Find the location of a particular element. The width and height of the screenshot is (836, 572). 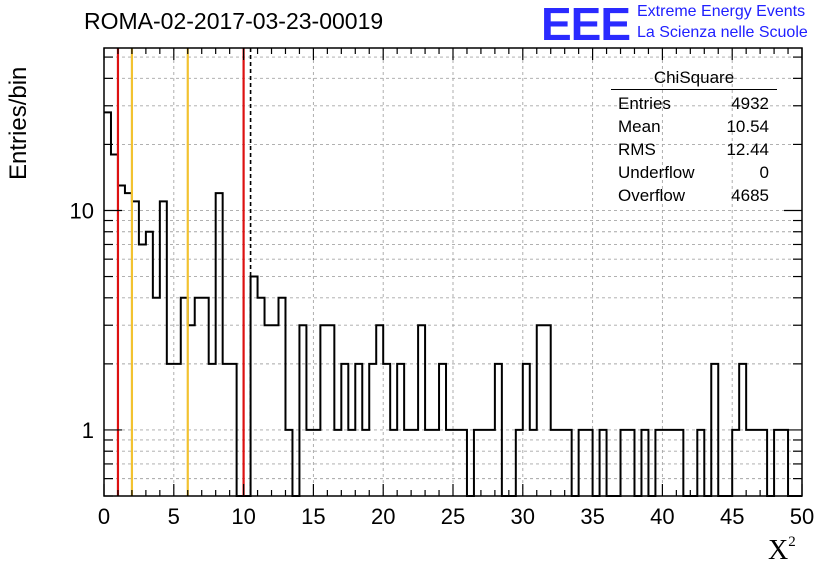

x-tick-label: 50 is located at coordinates (802, 516).